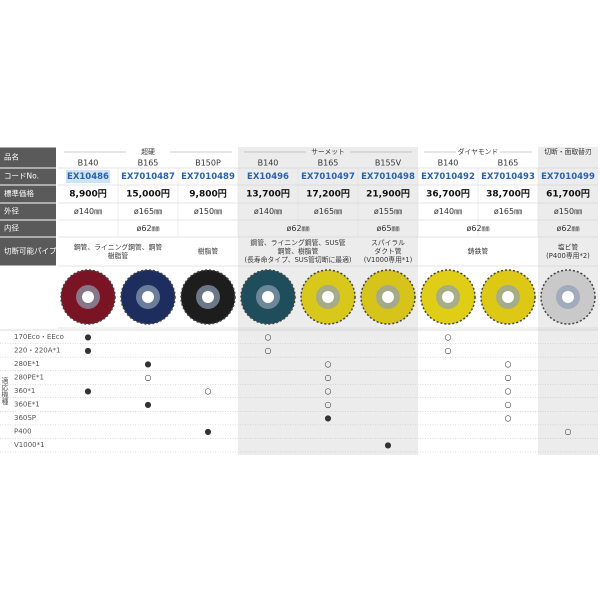 The image size is (600, 600). I want to click on model-name: V1000*1, so click(29, 445).